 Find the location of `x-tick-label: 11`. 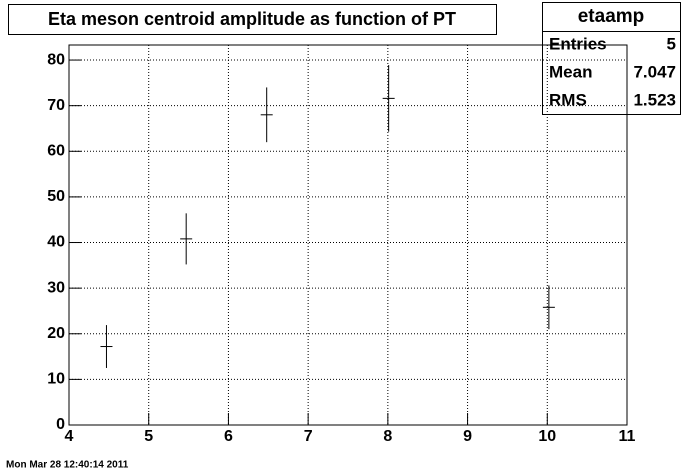

x-tick-label: 11 is located at coordinates (627, 436).